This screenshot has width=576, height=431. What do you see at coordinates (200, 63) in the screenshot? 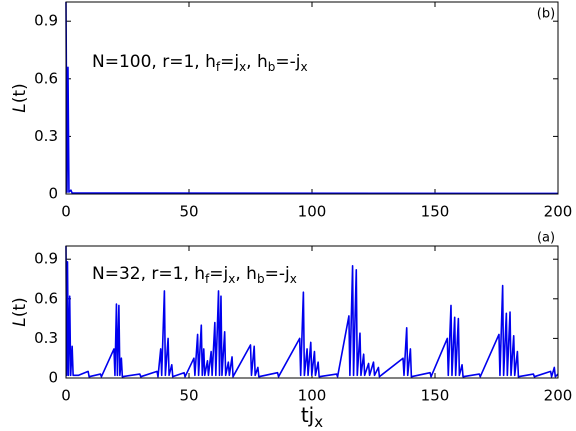
I see `annotation: N=100, r=1, hf=jx, hb=-jx` at bounding box center [200, 63].